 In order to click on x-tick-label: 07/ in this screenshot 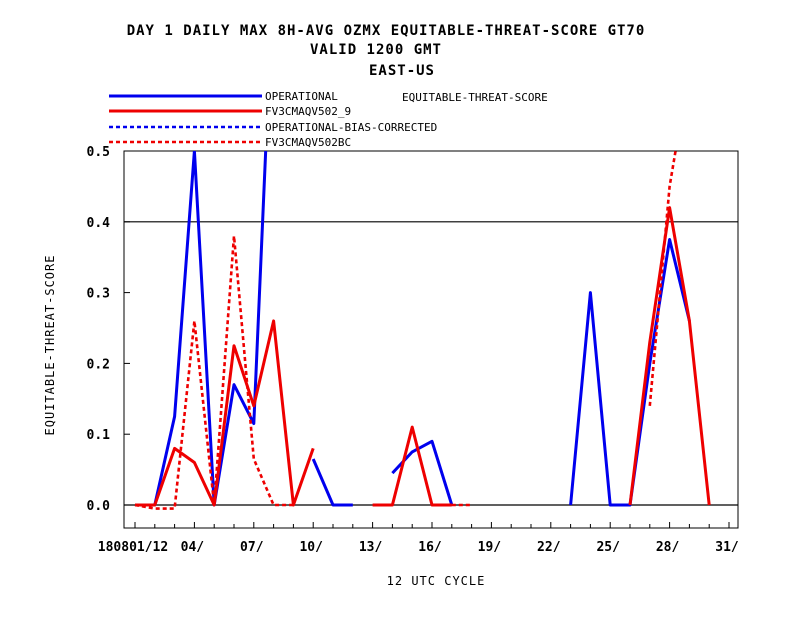, I will do `click(252, 547)`.